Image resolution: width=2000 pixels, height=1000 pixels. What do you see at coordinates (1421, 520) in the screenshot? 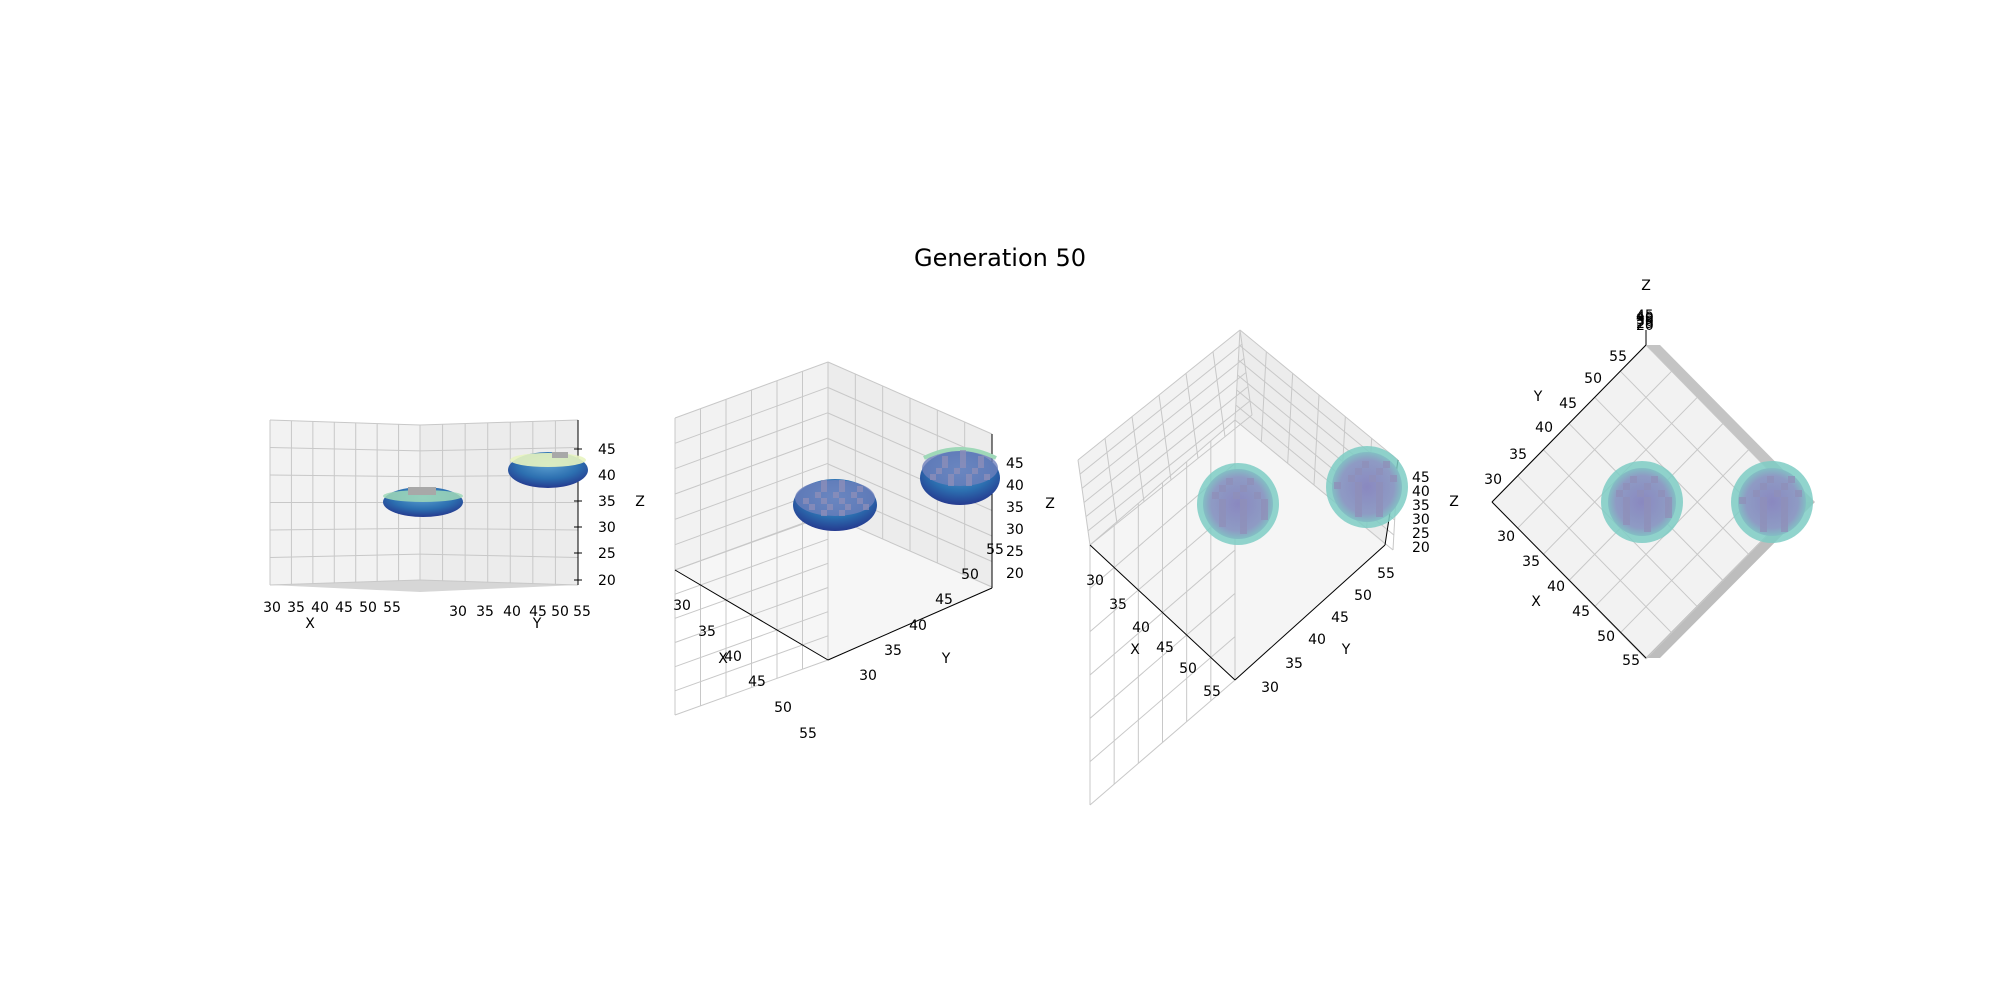
I see `z-tick-label: 30` at bounding box center [1421, 520].